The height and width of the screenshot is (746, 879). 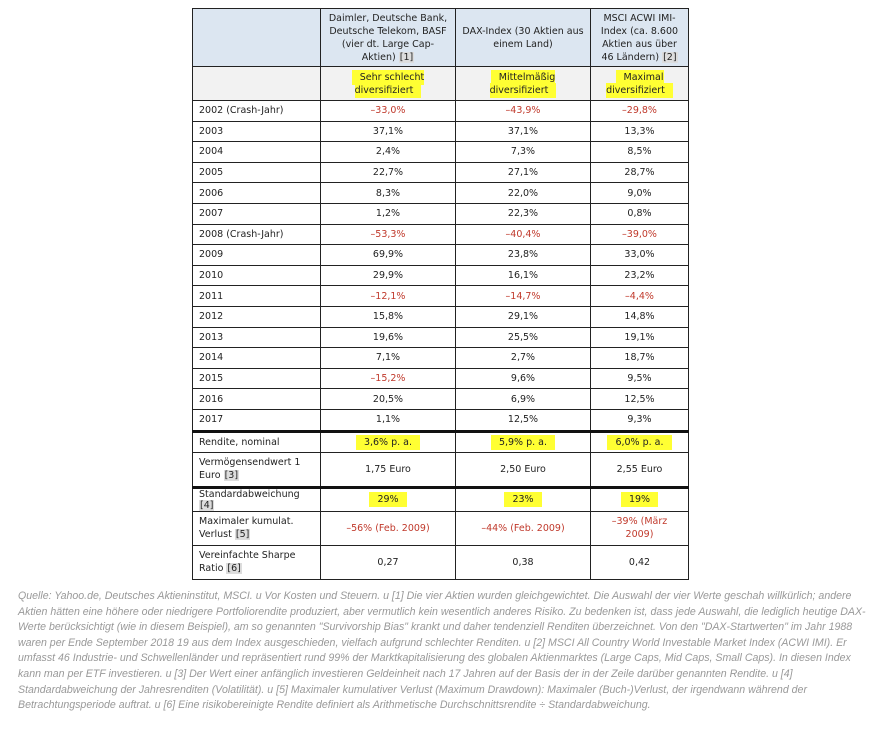 I want to click on footnote-ref: [2], so click(x=670, y=57).